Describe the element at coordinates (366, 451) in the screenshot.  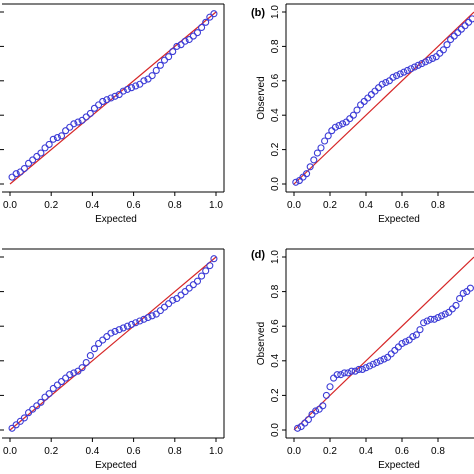
I see `x-tick-label: 0.4` at that location.